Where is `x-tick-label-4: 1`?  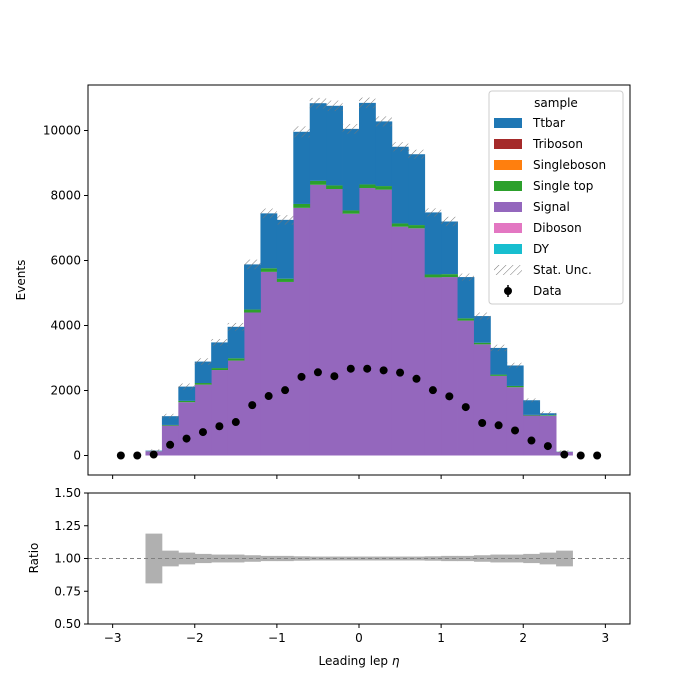
x-tick-label-4: 1 is located at coordinates (441, 638).